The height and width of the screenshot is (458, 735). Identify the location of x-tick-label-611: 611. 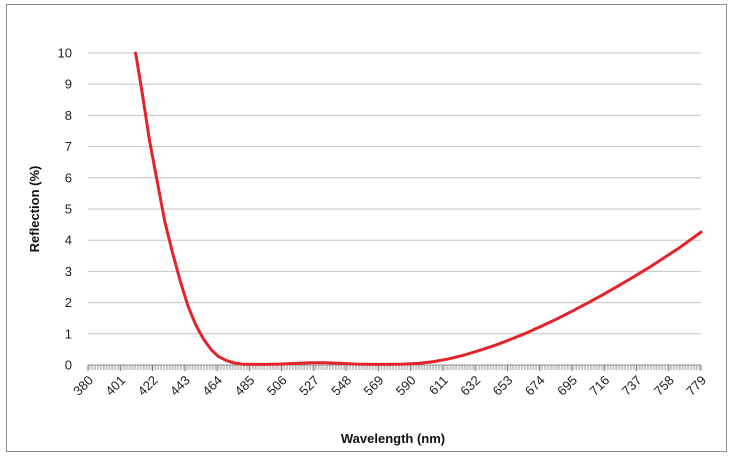
(438, 385).